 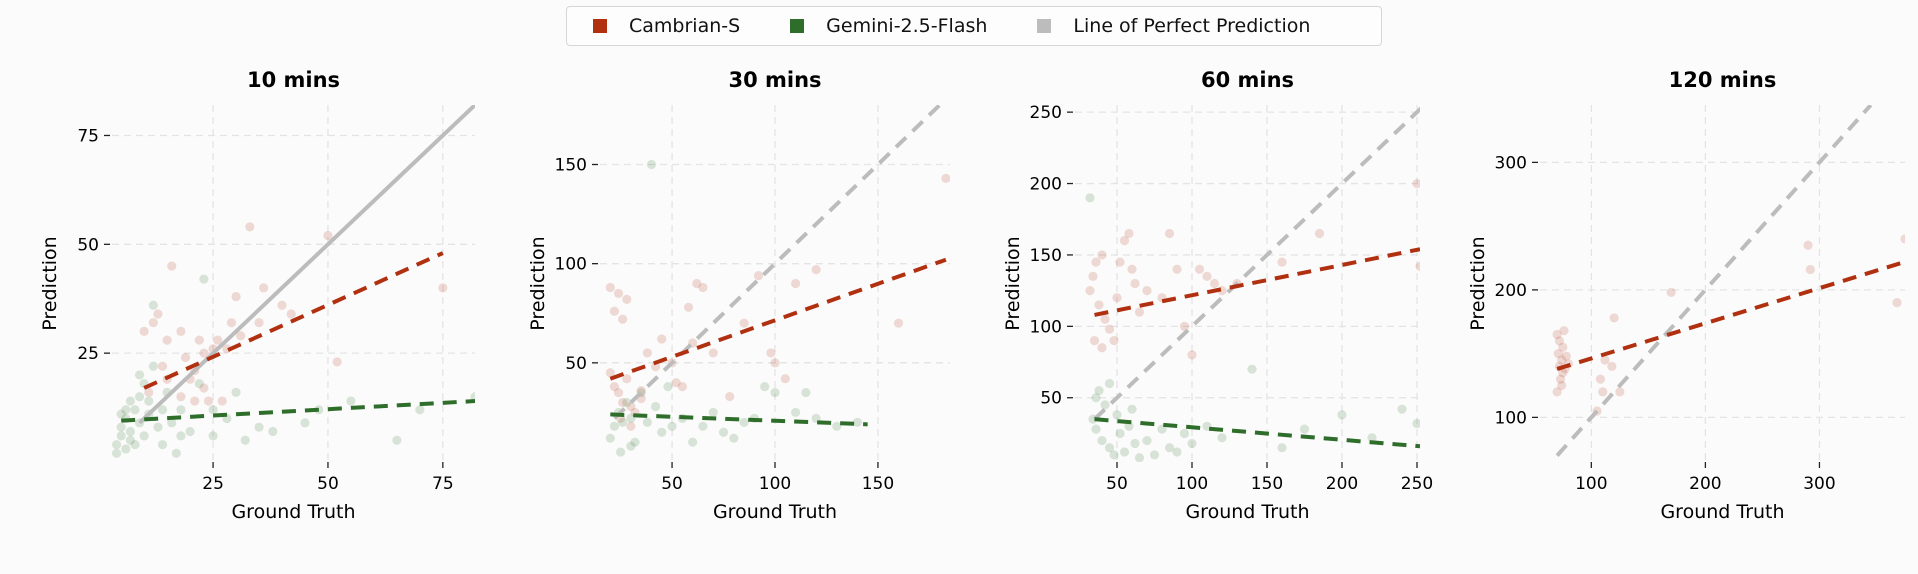 What do you see at coordinates (685, 26) in the screenshot?
I see `legend-label-cambrian: Cambrian-S` at bounding box center [685, 26].